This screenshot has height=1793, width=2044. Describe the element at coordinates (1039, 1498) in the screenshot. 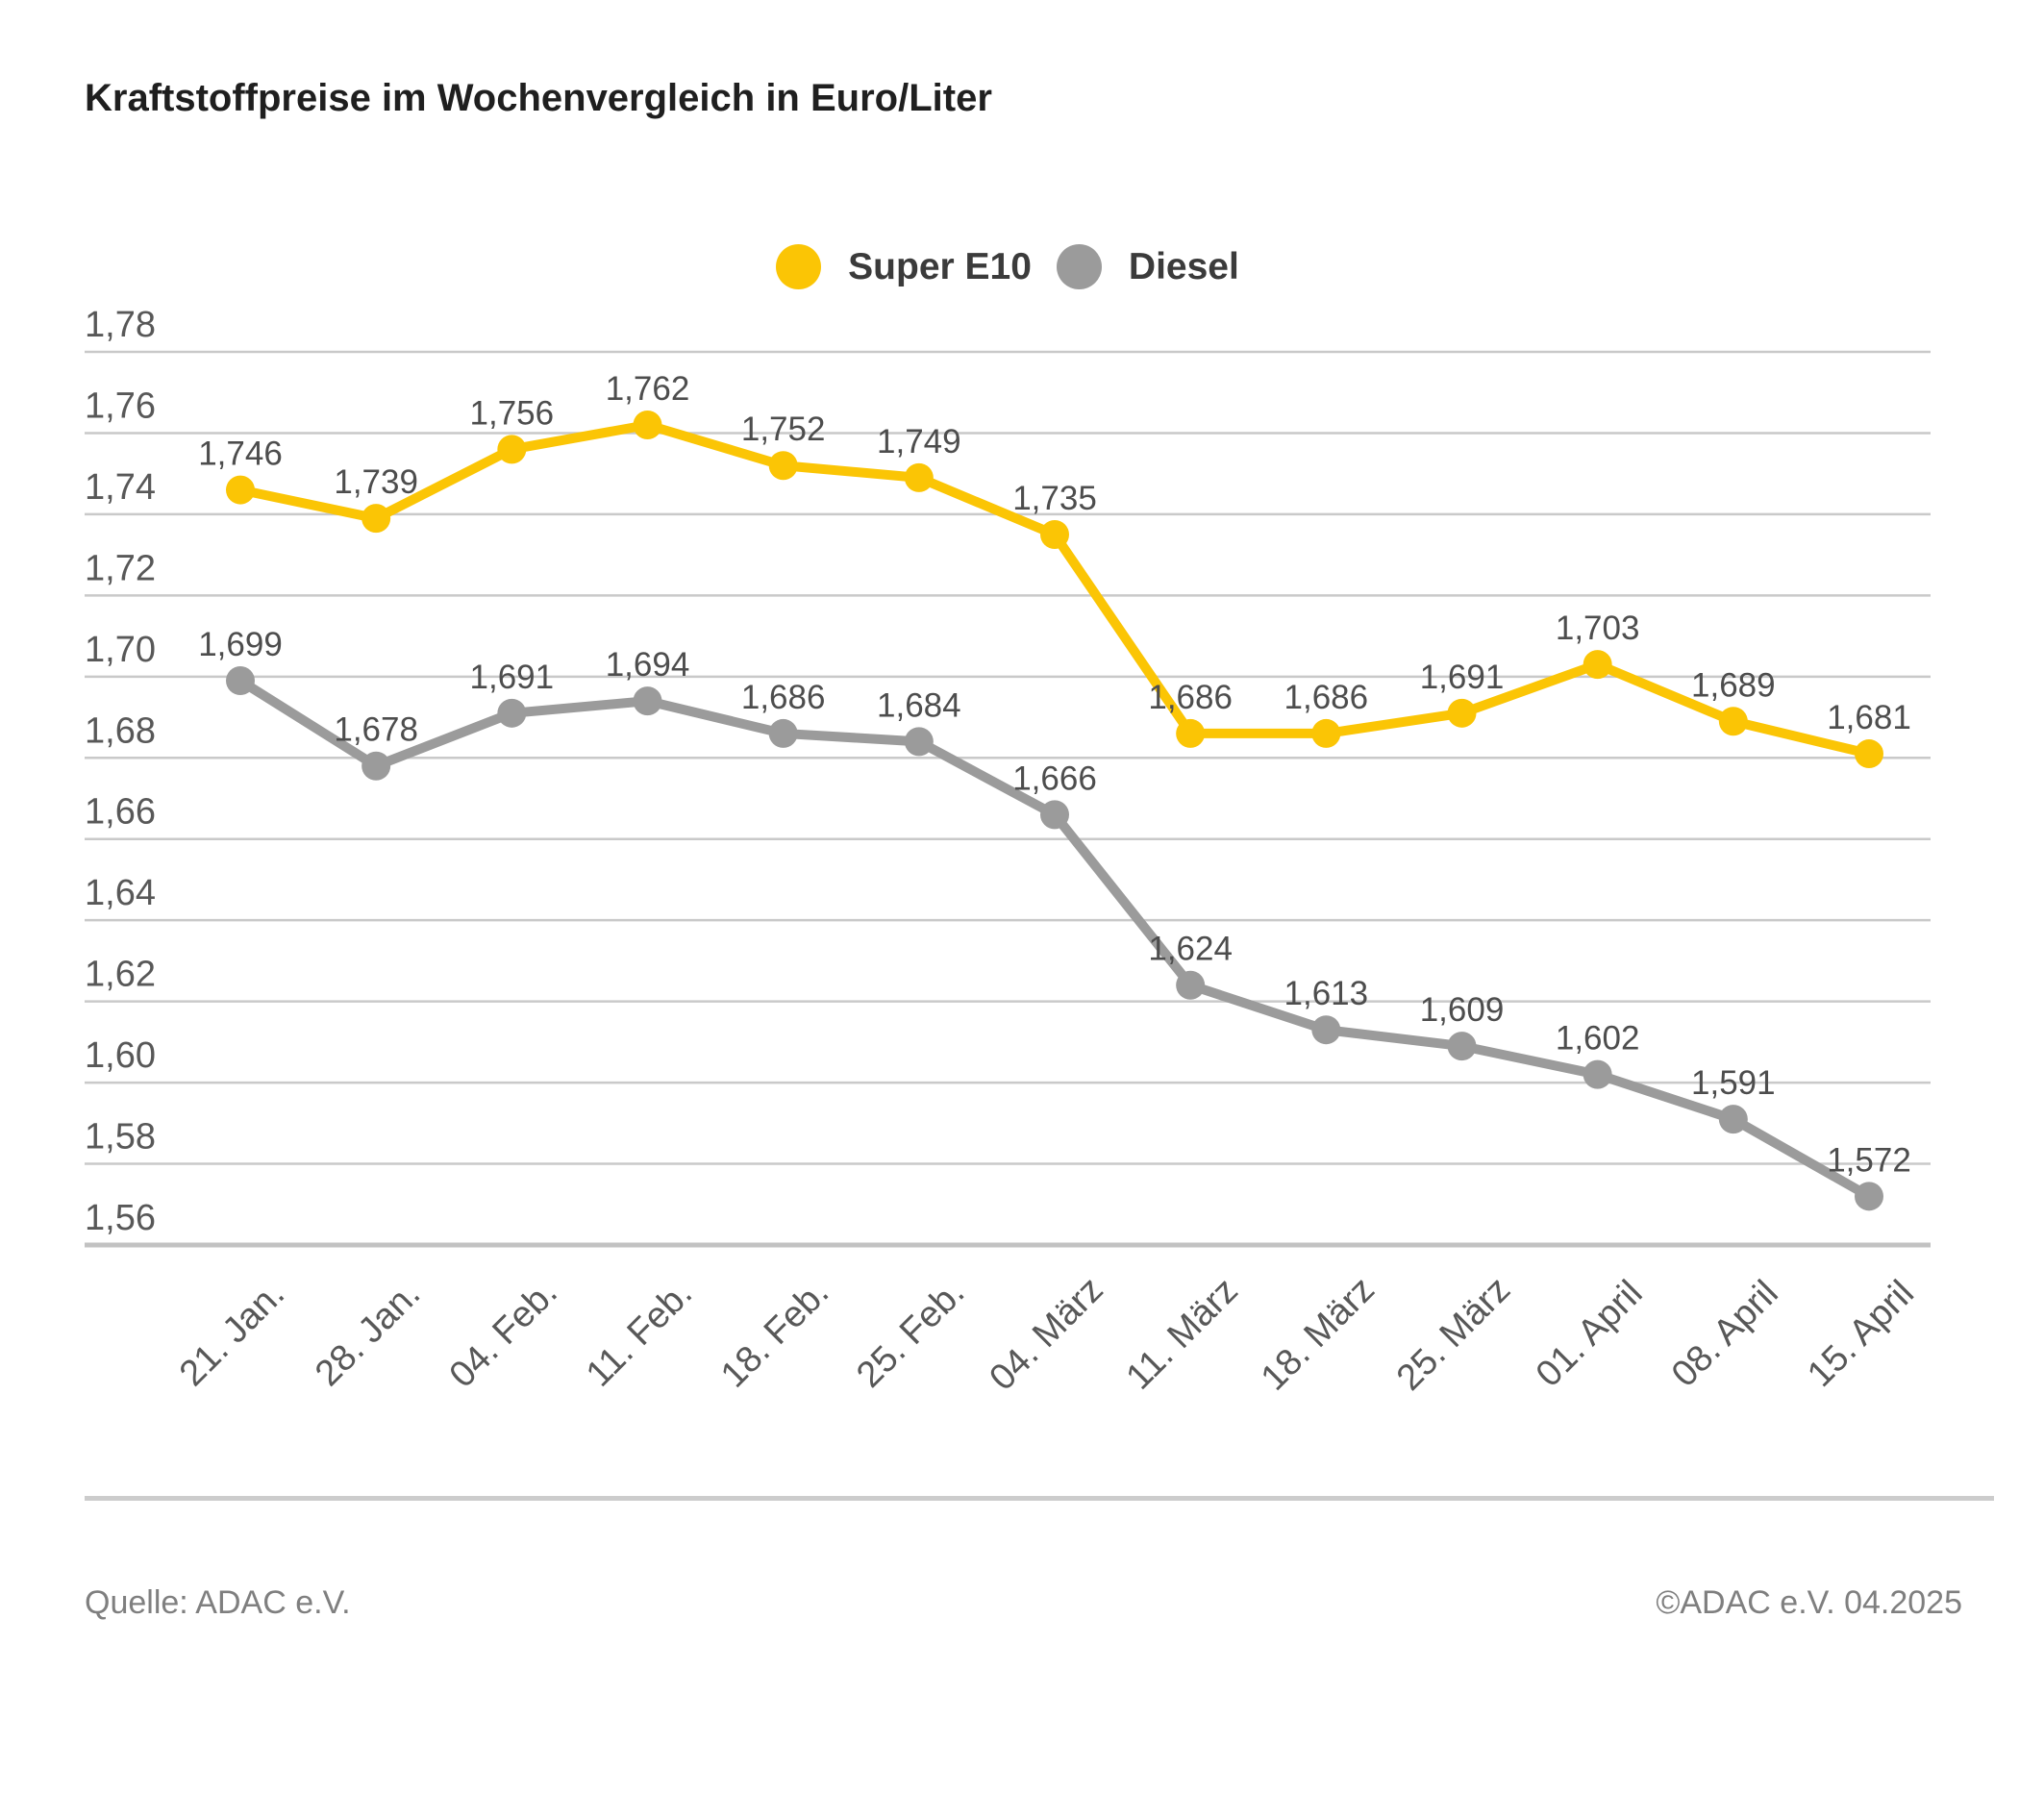

I see `footer-divider` at that location.